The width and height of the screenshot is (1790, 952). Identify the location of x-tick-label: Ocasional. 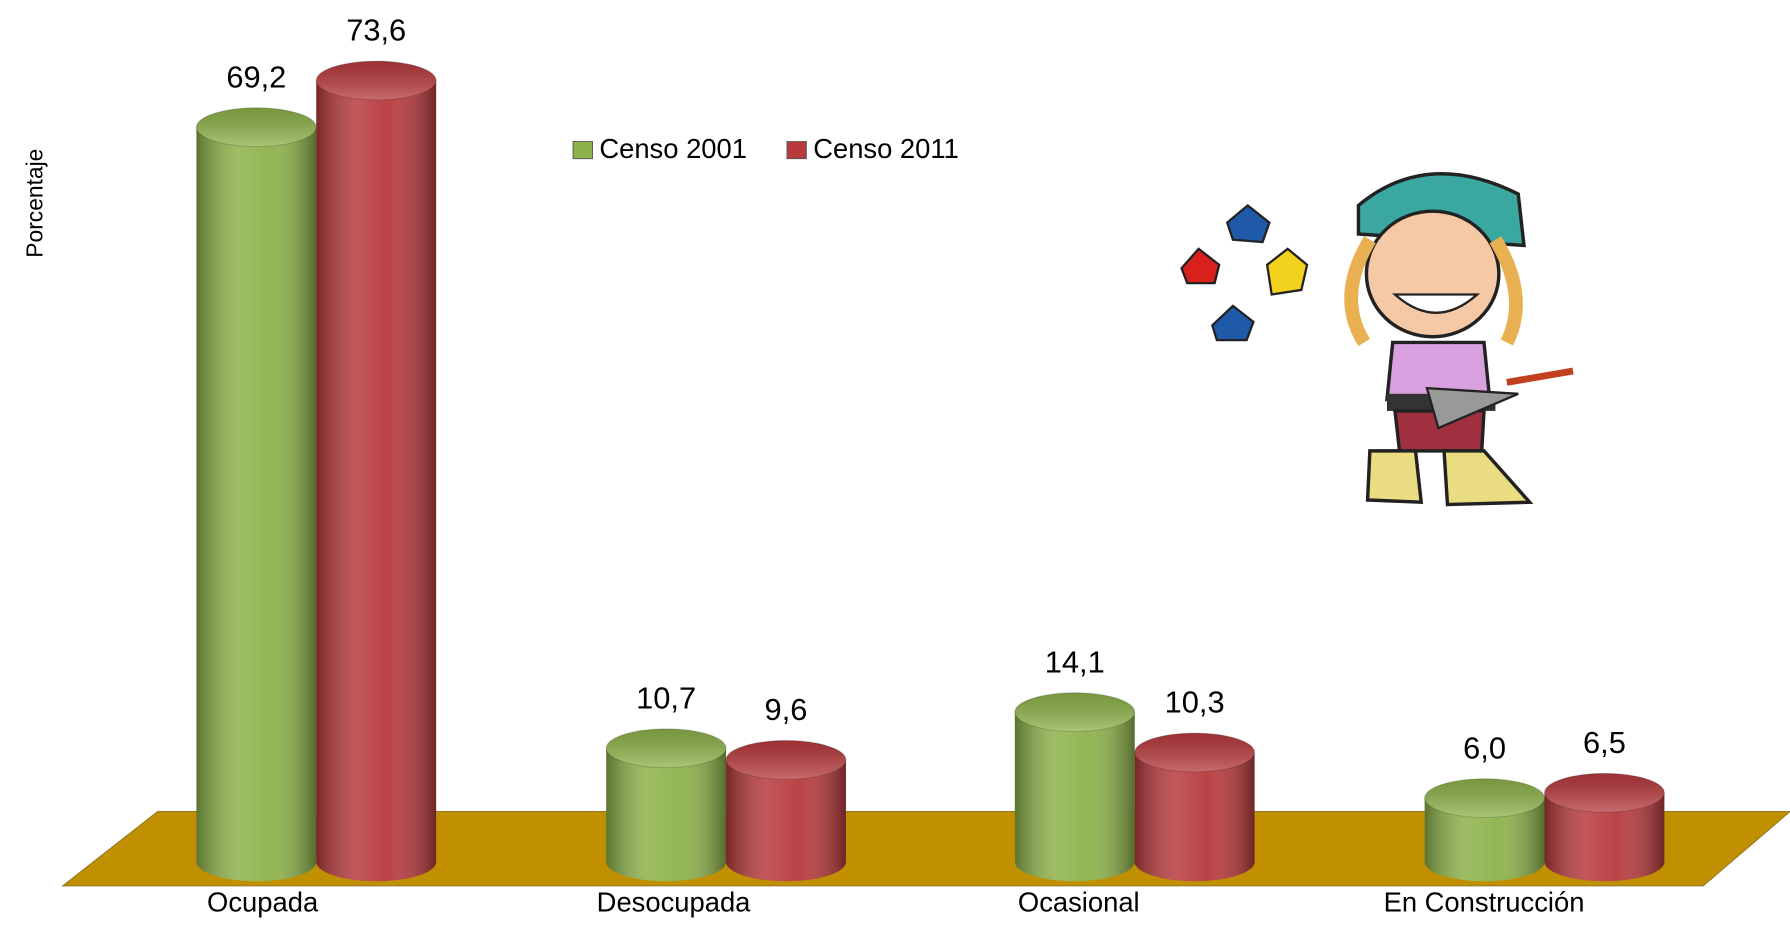
(1079, 901).